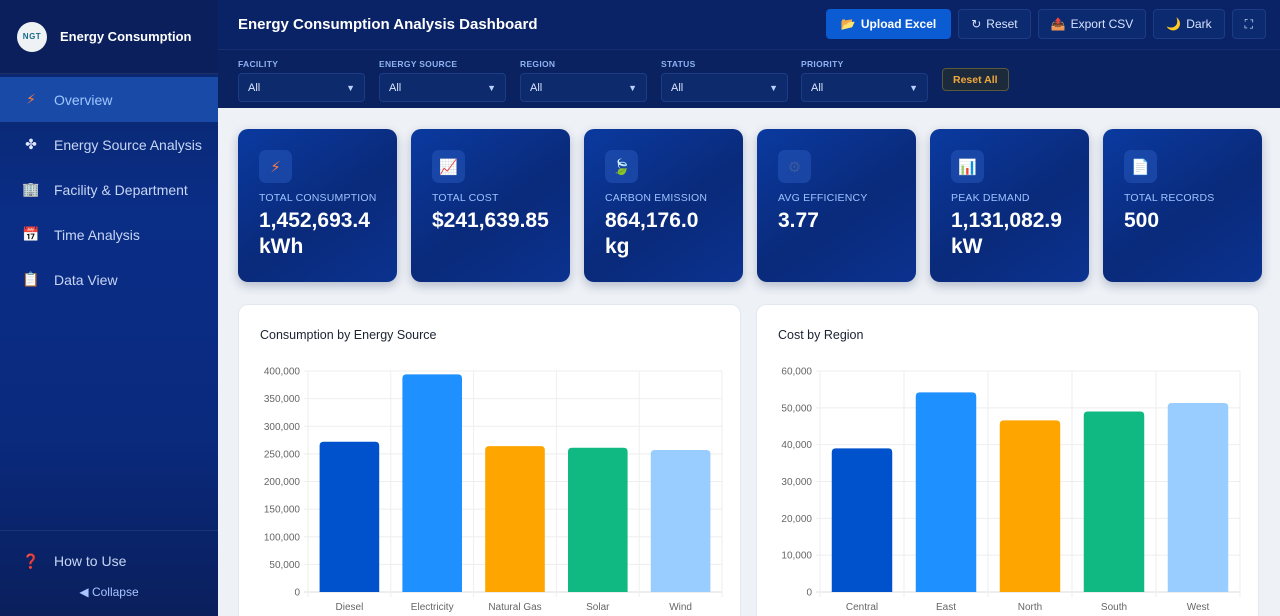  What do you see at coordinates (282, 454) in the screenshot?
I see `y-tick-label: 250,000` at bounding box center [282, 454].